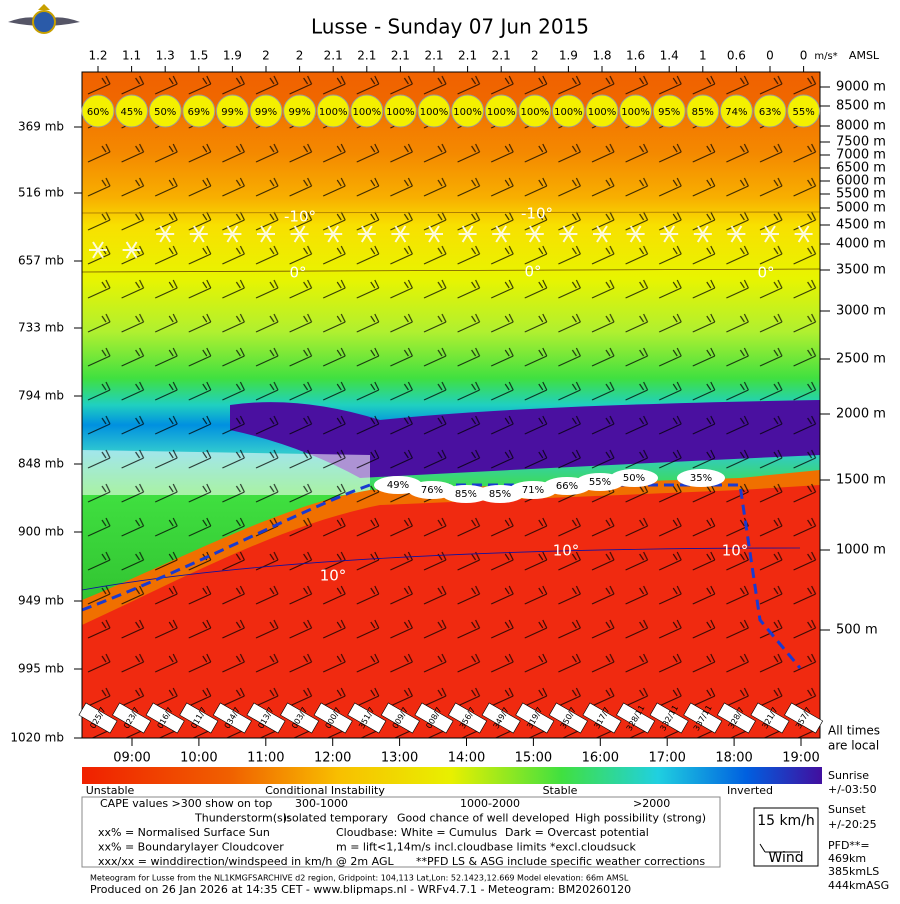 The height and width of the screenshot is (904, 900). I want to click on legend-text: xx% = Normalised Surface Sun, so click(184, 832).